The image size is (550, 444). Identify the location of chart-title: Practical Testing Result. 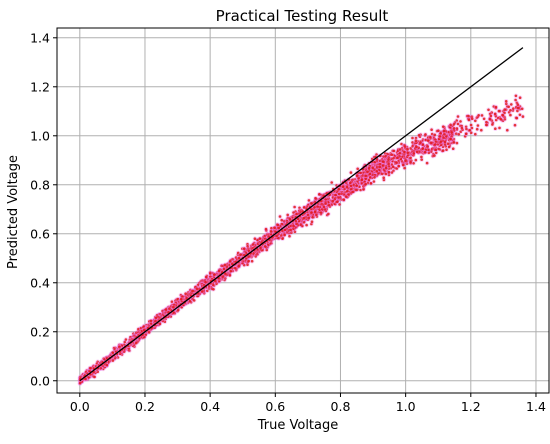
(302, 16).